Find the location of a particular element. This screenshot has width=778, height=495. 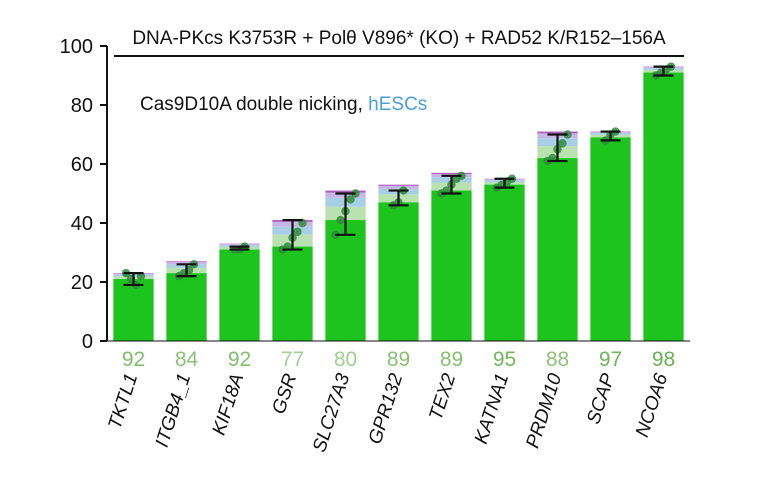

chart-annotation: Cas9D10A double nicking, hESCs is located at coordinates (283, 104).